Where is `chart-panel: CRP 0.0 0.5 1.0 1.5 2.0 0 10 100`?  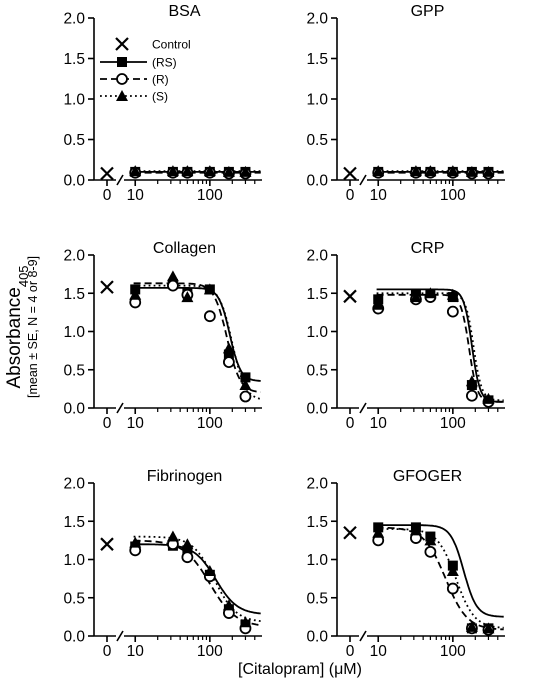
chart-panel: CRP 0.0 0.5 1.0 1.5 2.0 0 10 100 is located at coordinates (405, 336).